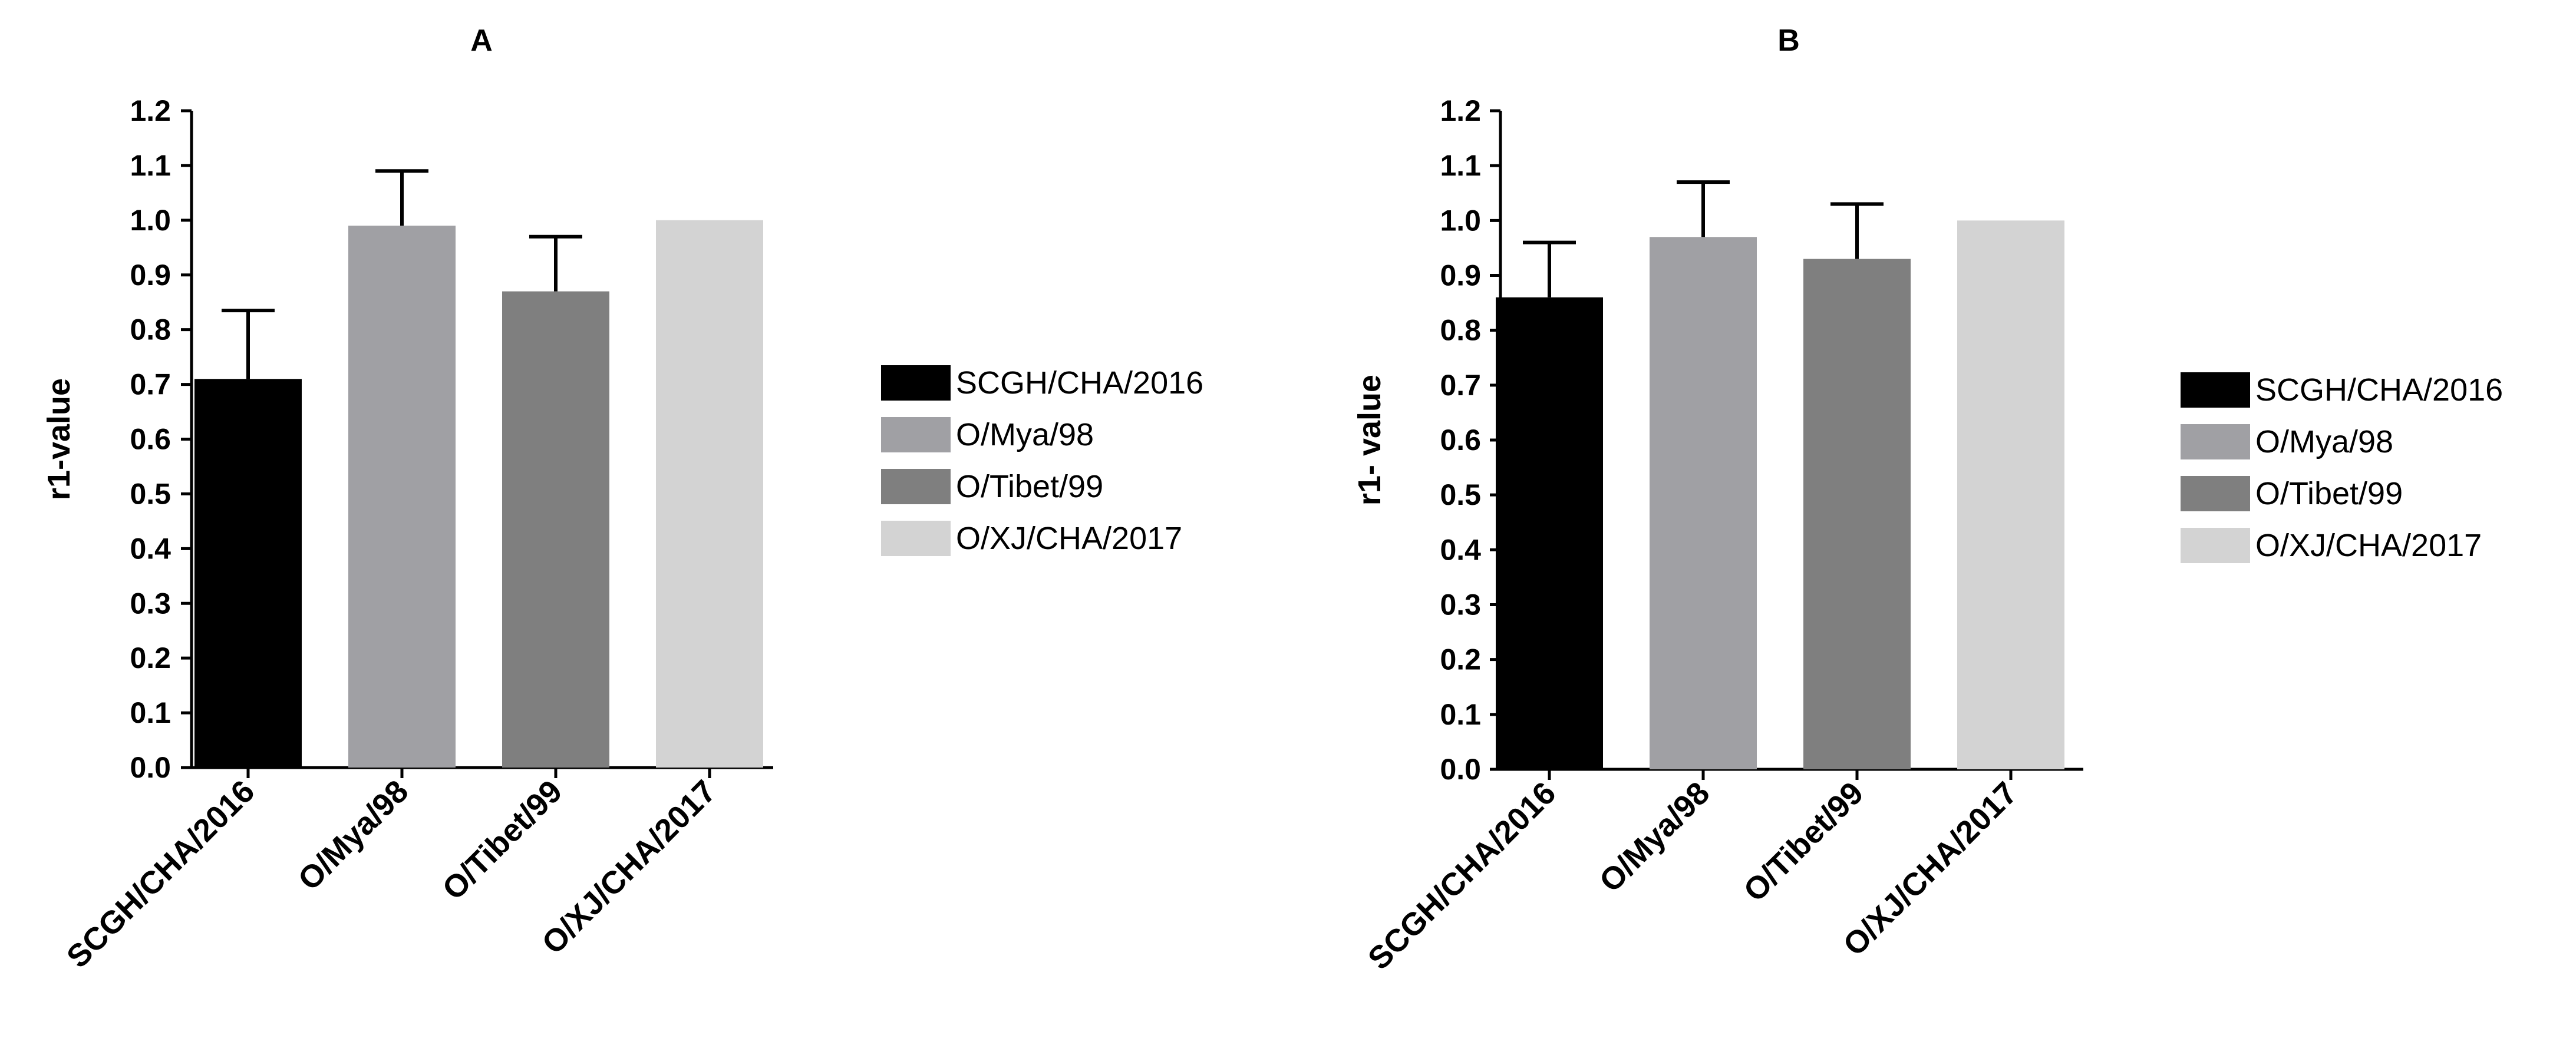  Describe the element at coordinates (482, 41) in the screenshot. I see `panel-title: A` at that location.